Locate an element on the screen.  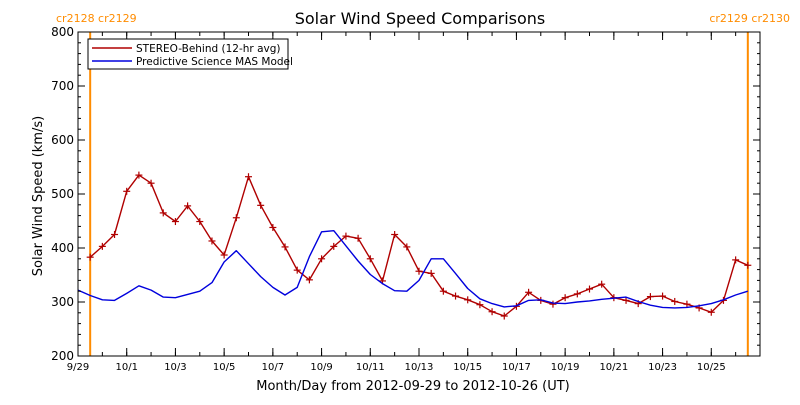
x-tick-label: 10/13 is located at coordinates (419, 367).